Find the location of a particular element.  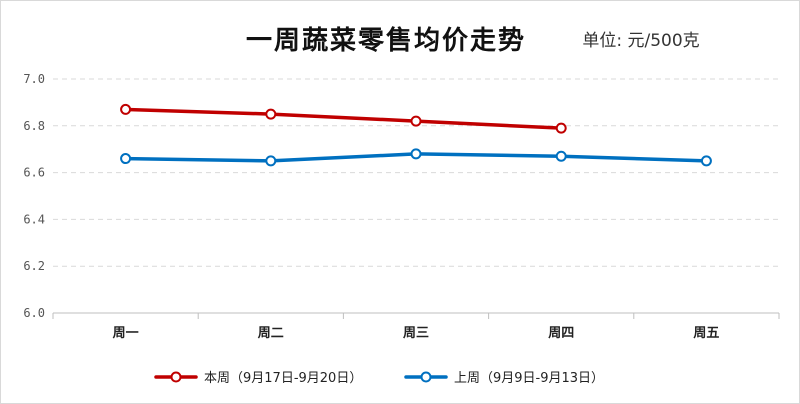

unit-label: 单位: 元/500克 is located at coordinates (640, 41).